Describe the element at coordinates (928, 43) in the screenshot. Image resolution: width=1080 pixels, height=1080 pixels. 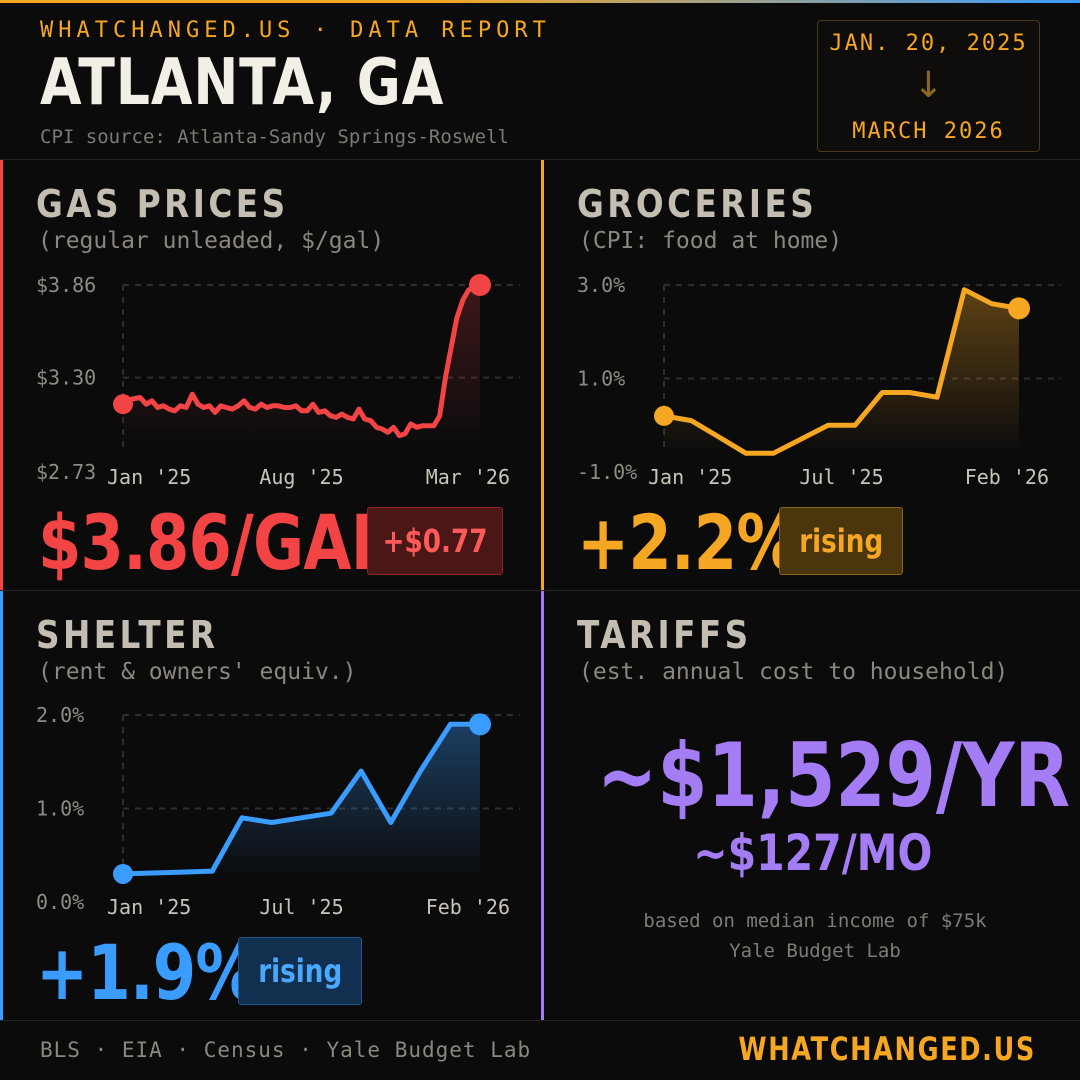
I see `date-start: JAN. 20, 2025` at that location.